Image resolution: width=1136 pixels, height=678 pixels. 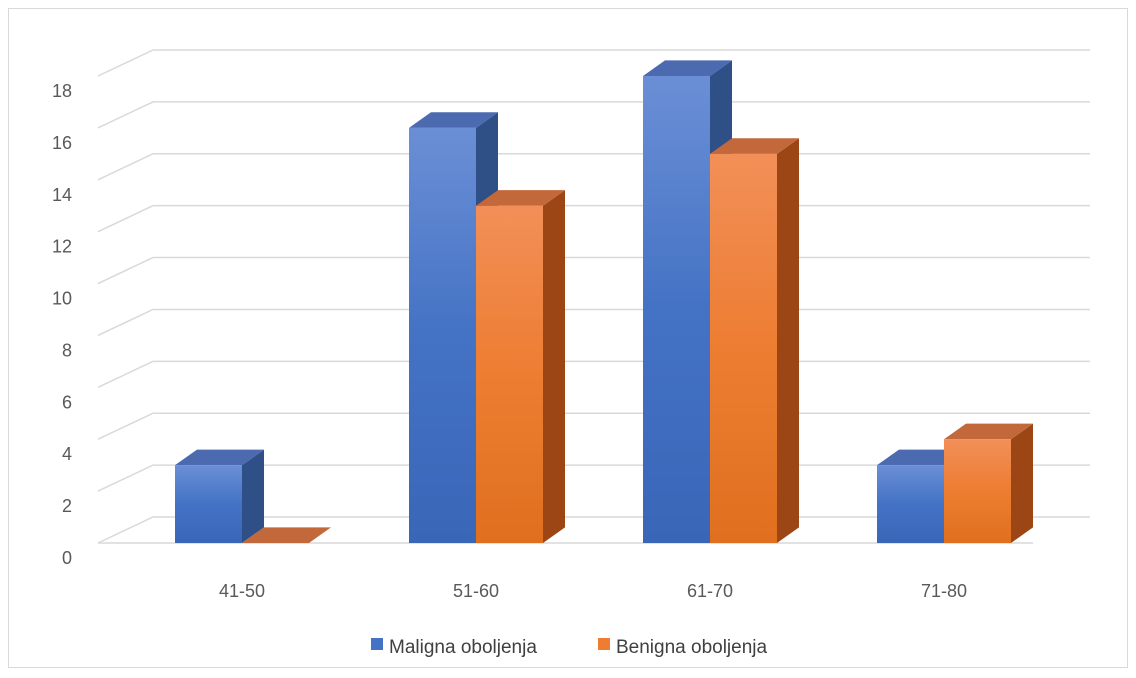 What do you see at coordinates (944, 591) in the screenshot?
I see `x-tick-label: 71-80` at bounding box center [944, 591].